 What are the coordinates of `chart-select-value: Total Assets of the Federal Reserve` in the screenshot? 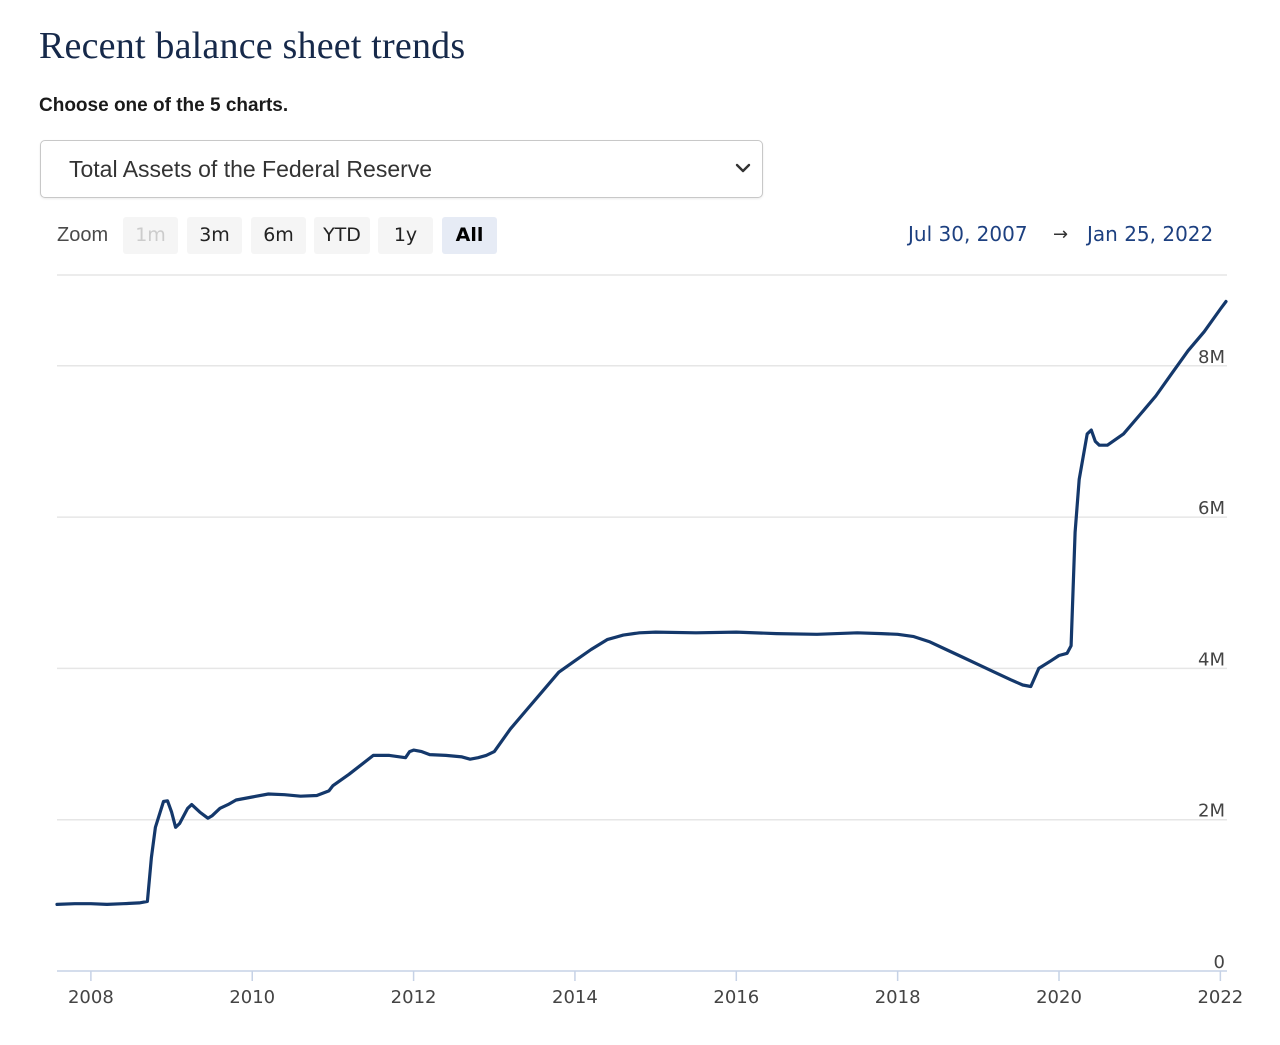 It's located at (251, 169).